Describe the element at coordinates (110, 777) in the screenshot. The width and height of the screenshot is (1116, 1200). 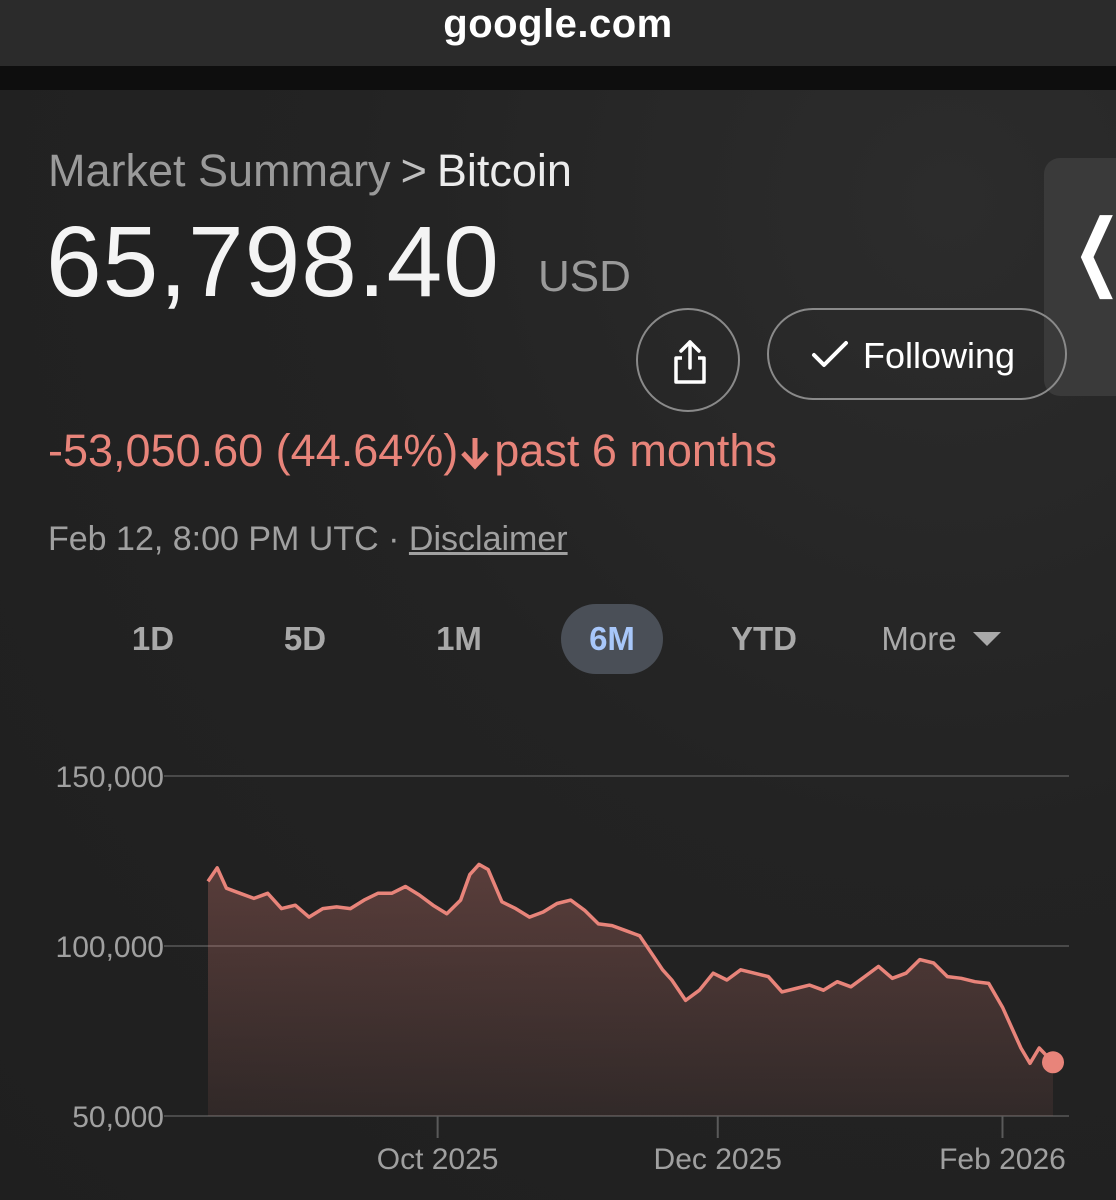
I see `y-tick-label: 150,000` at that location.